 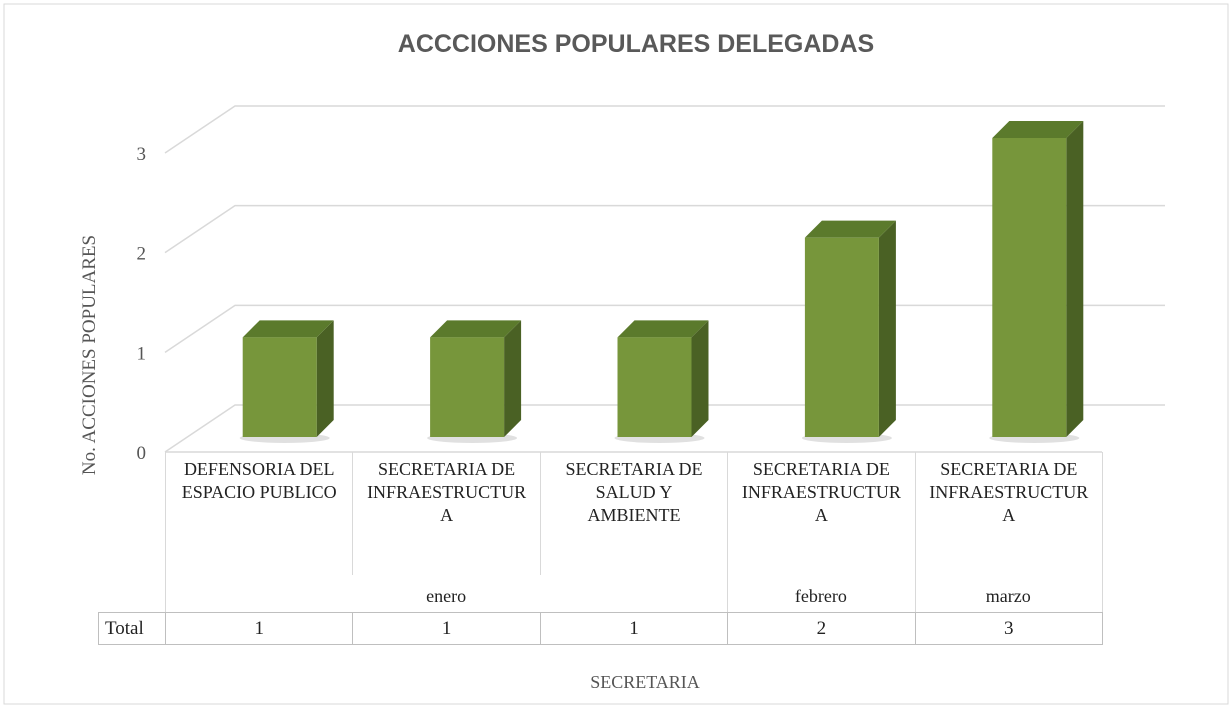 I want to click on y-tick-label: 3, so click(x=142, y=154).